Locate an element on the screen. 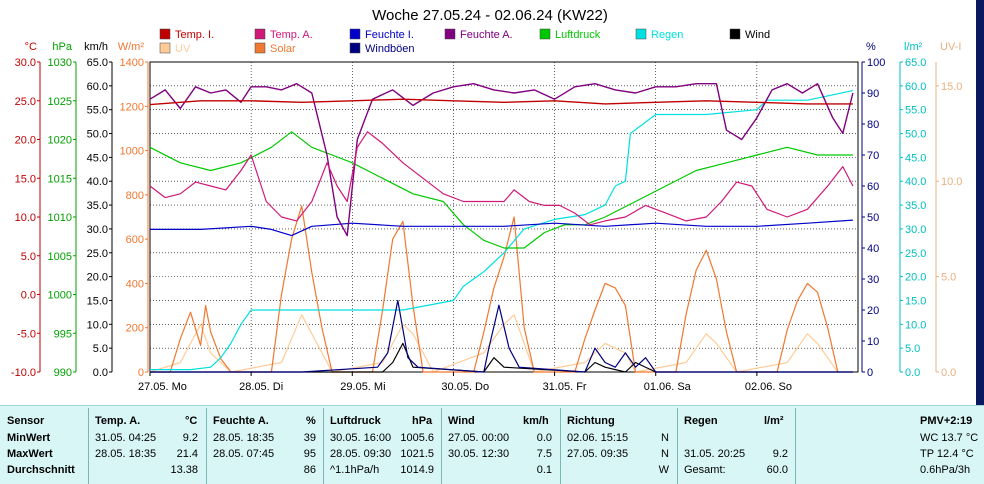 The height and width of the screenshot is (484, 984). stats-label: Durchschnitt is located at coordinates (41, 470).